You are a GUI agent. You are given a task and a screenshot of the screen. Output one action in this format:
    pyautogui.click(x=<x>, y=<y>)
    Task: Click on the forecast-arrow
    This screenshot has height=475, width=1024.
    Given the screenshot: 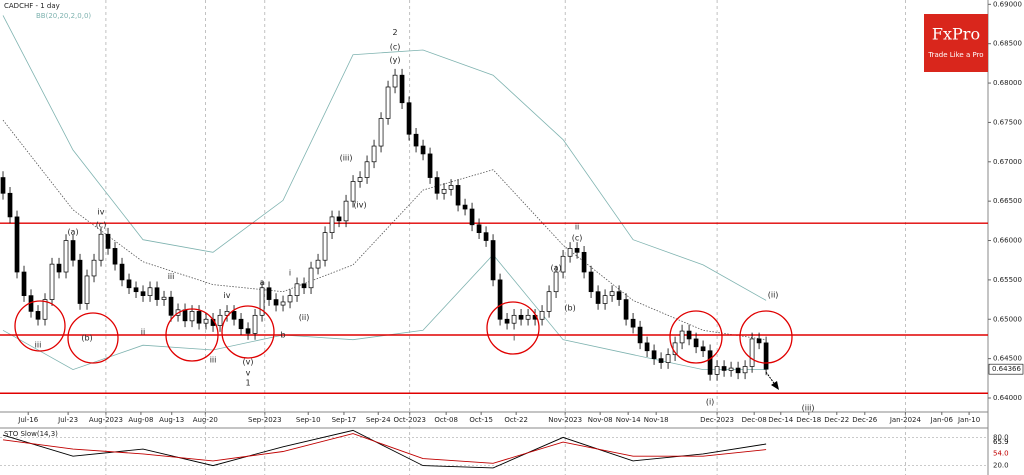 What is the action you would take?
    pyautogui.click(x=772, y=380)
    